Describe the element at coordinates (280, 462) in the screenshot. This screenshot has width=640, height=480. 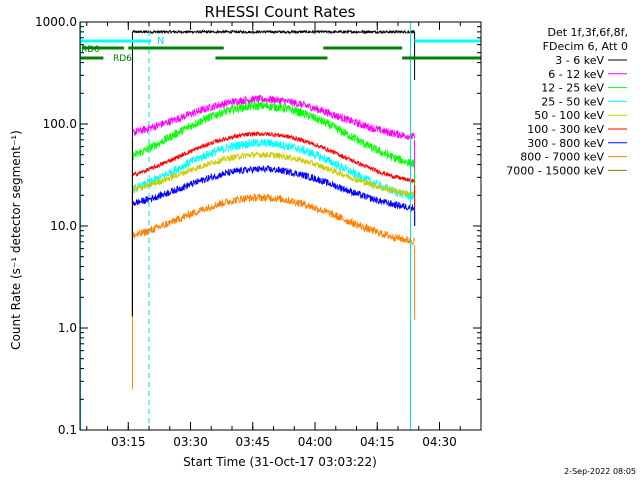
I see `x-axis-label: Start Time (31-Oct-17 03:03:22)` at that location.